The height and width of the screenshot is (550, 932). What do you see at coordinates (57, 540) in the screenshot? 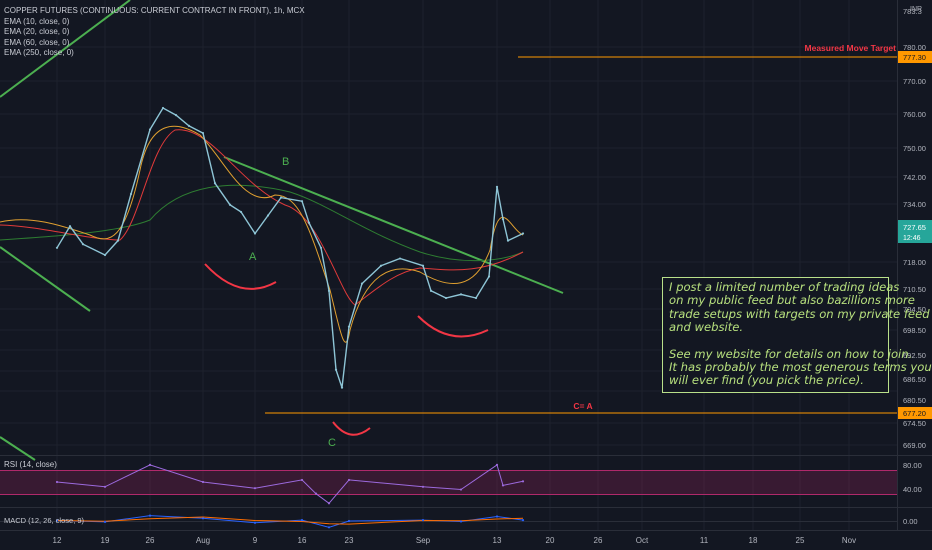
I see `x-tick: 12` at bounding box center [57, 540].